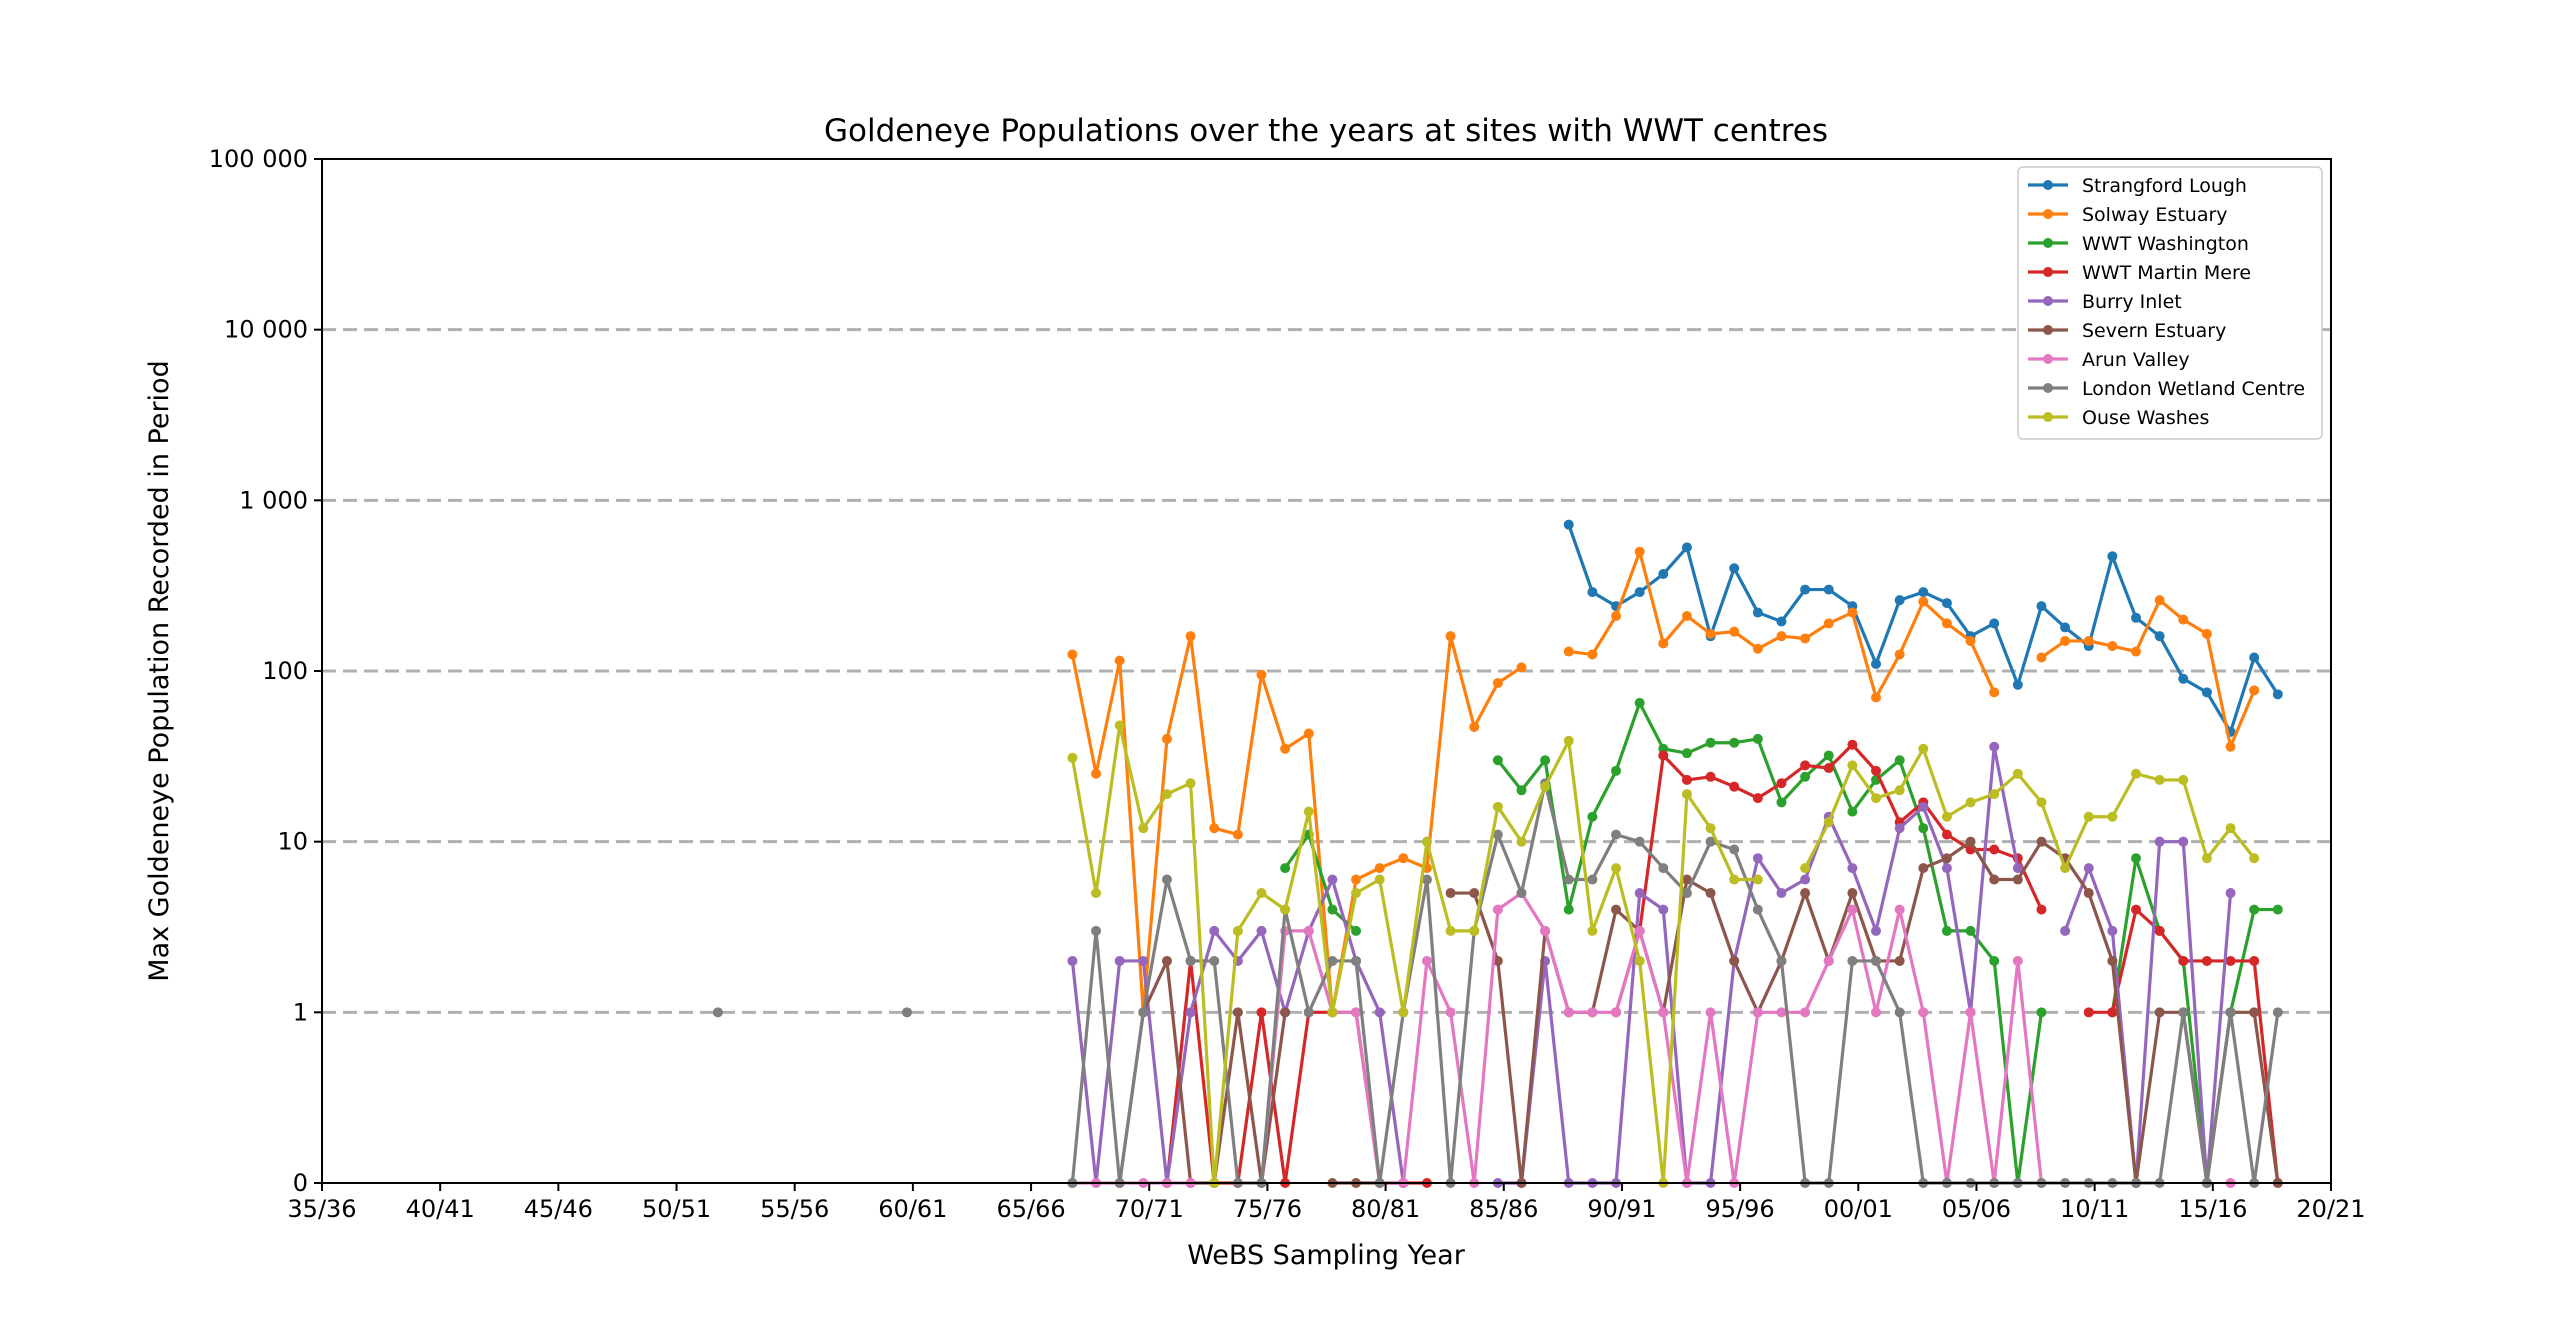  I want to click on legend-item-arun-valley: Arun Valley, so click(2109, 360).